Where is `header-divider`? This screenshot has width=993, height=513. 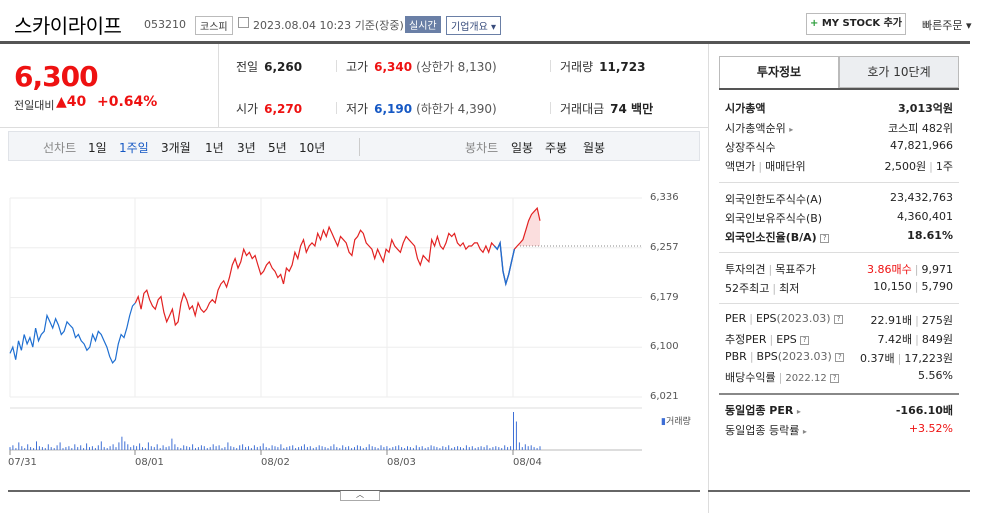 header-divider is located at coordinates (485, 42).